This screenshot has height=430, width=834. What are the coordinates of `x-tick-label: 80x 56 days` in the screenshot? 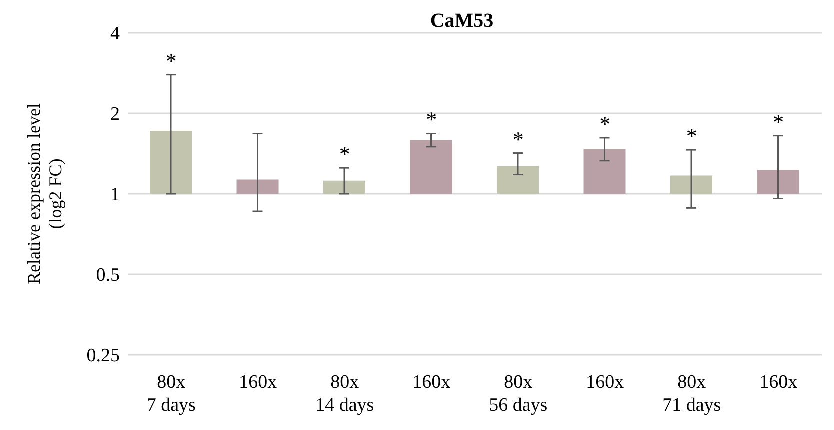 It's located at (518, 394).